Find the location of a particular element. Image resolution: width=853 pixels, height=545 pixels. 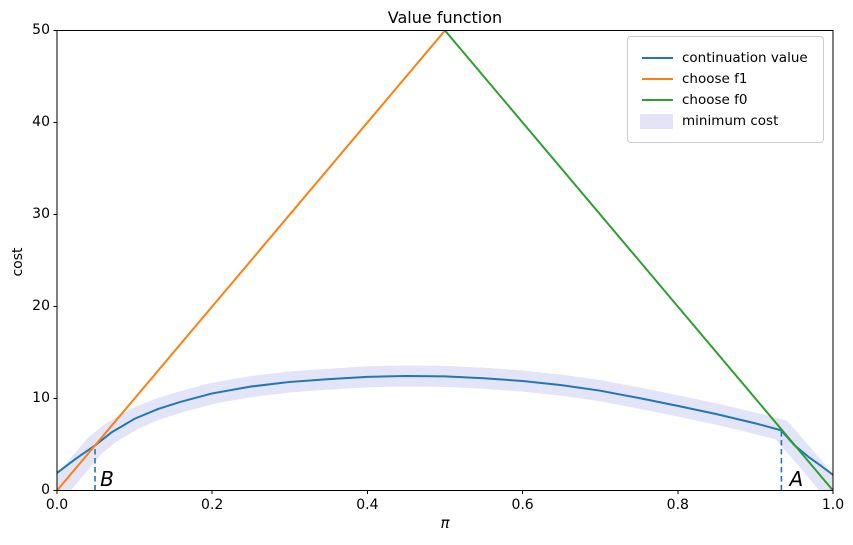

legend-item-minimum-cost: minimum cost is located at coordinates (725, 121).